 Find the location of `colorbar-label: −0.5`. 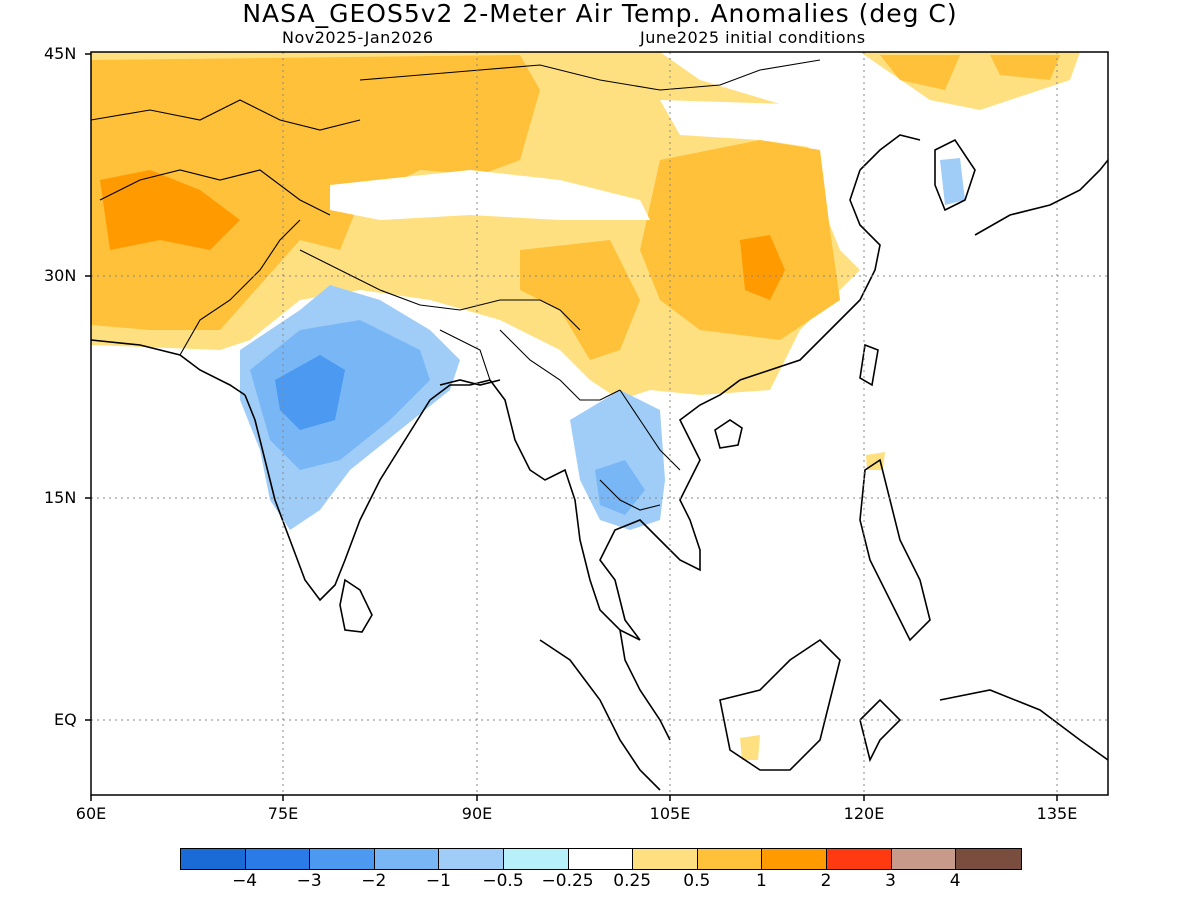

colorbar-label: −0.5 is located at coordinates (503, 881).